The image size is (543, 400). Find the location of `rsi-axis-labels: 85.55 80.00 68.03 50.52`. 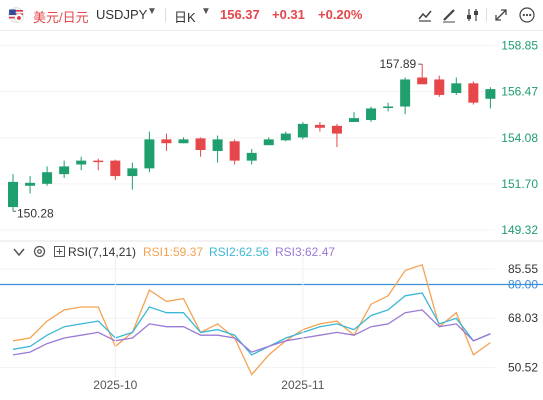

rsi-axis-labels: 85.55 80.00 68.03 50.52 is located at coordinates (523, 318).